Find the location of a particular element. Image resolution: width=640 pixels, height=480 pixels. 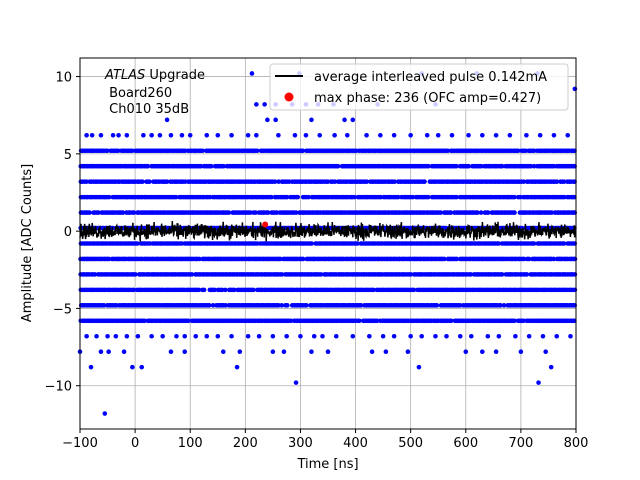

y-tick-label: 0 is located at coordinates (68, 232).